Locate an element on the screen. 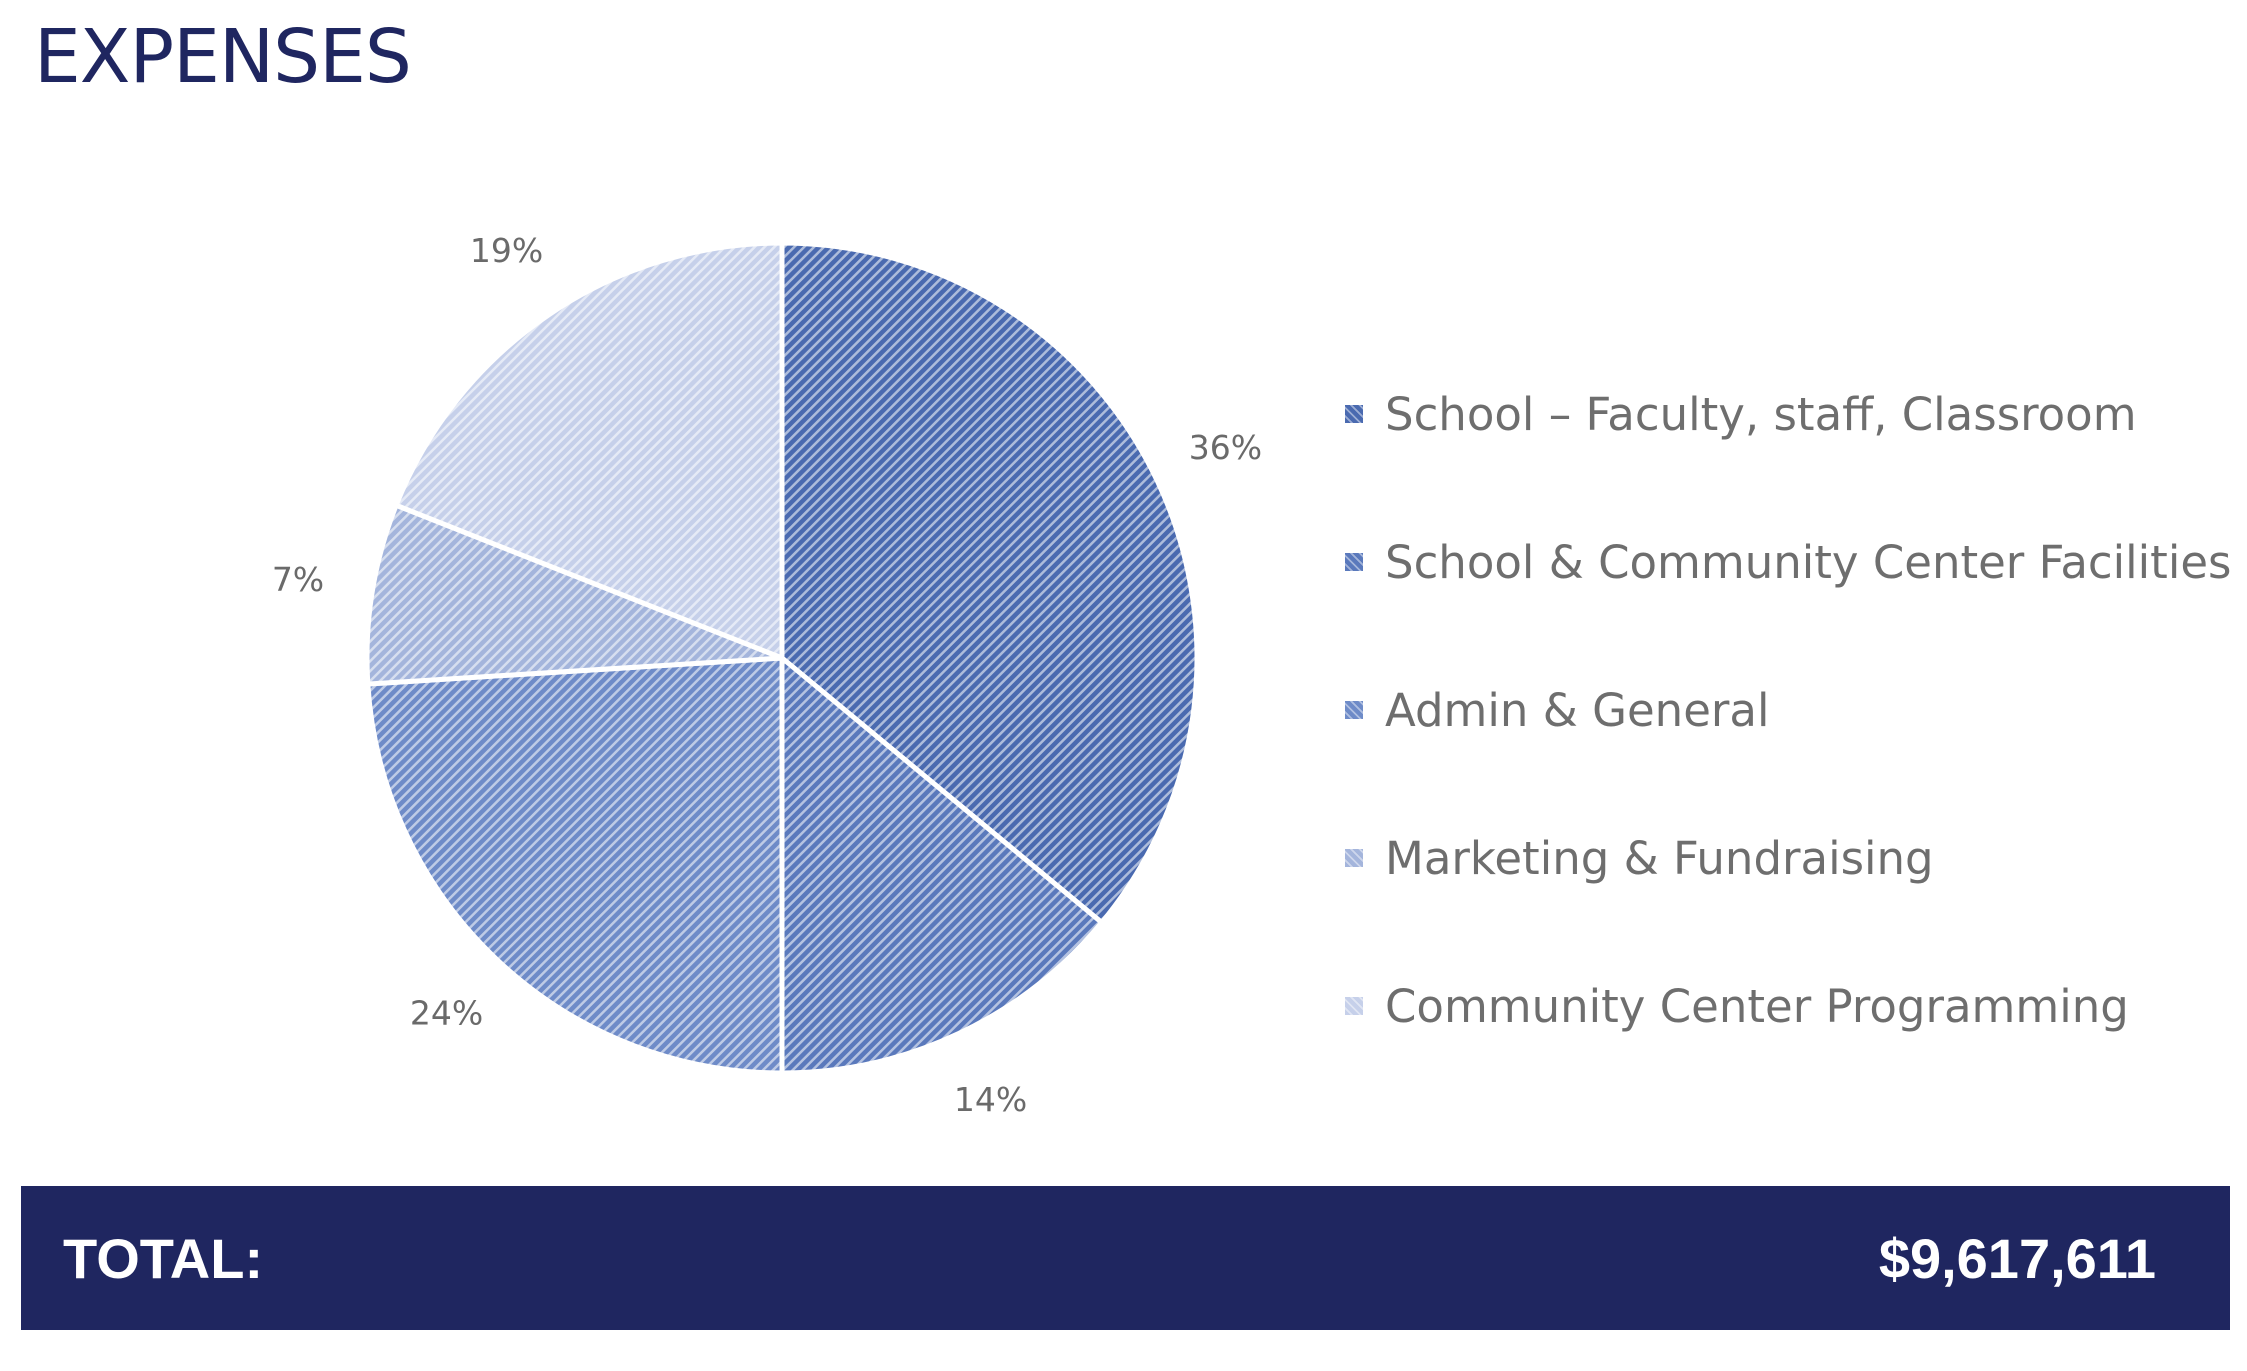 This screenshot has height=1371, width=2247. pie-slice-school-faculty is located at coordinates (989, 583).